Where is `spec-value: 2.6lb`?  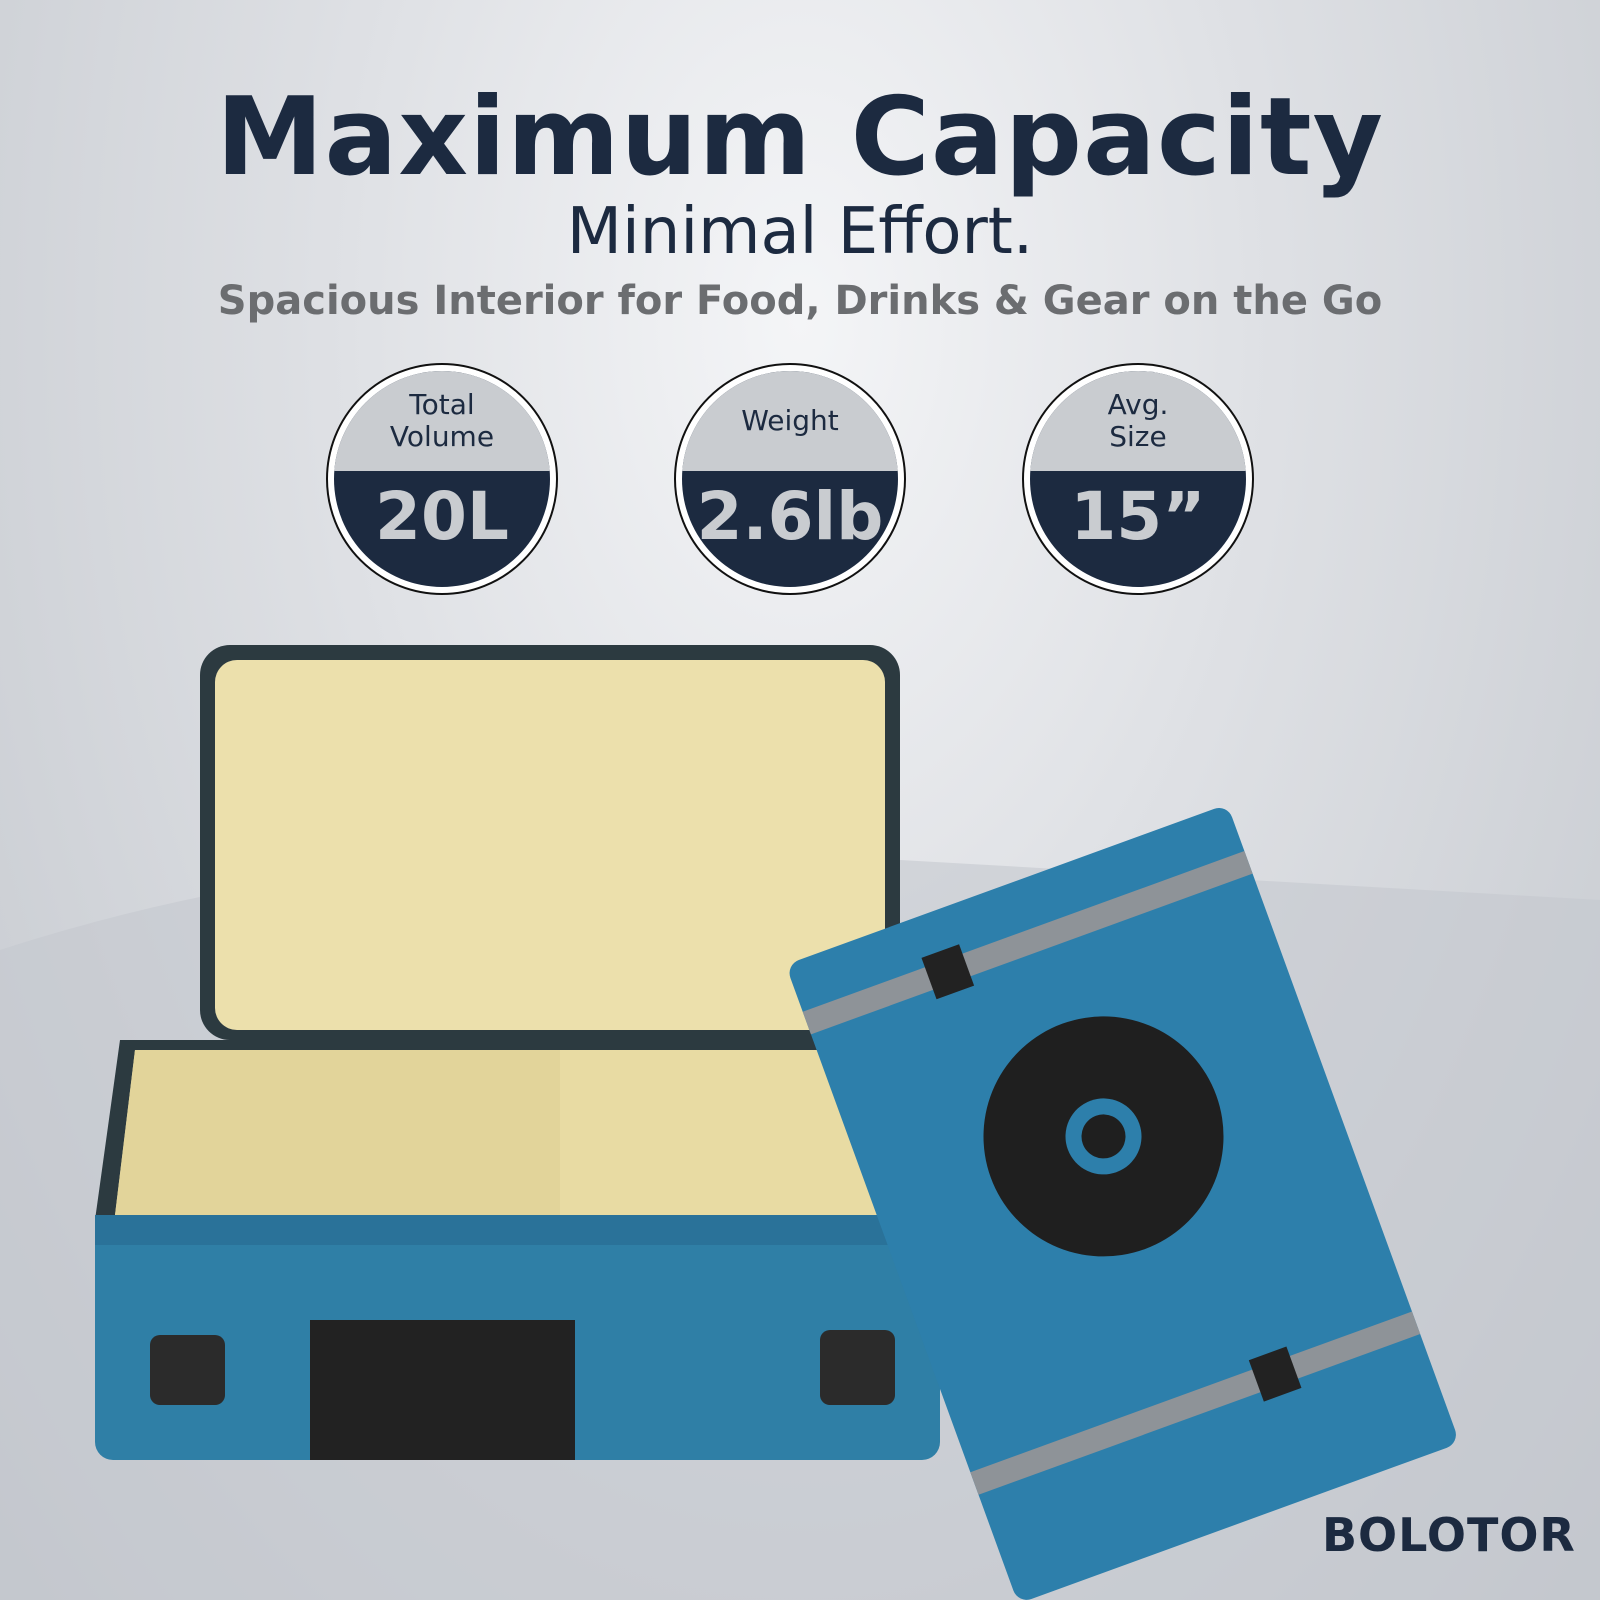 spec-value: 2.6lb is located at coordinates (790, 516).